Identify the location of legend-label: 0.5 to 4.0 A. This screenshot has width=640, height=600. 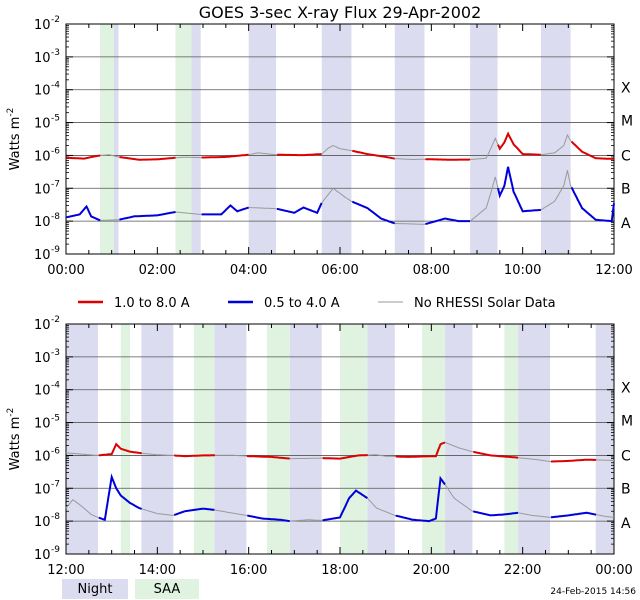
(302, 303).